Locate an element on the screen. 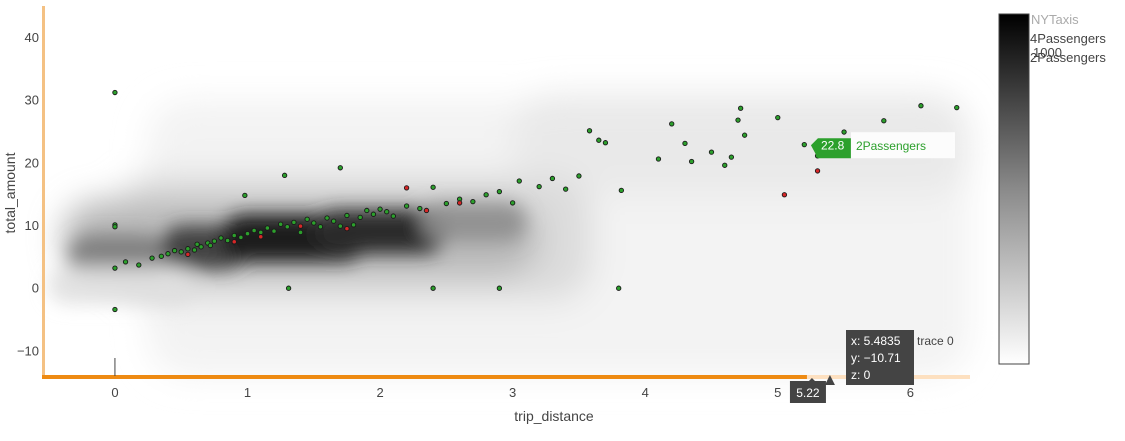 Image resolution: width=1125 pixels, height=441 pixels. y-axis-line is located at coordinates (43, 191).